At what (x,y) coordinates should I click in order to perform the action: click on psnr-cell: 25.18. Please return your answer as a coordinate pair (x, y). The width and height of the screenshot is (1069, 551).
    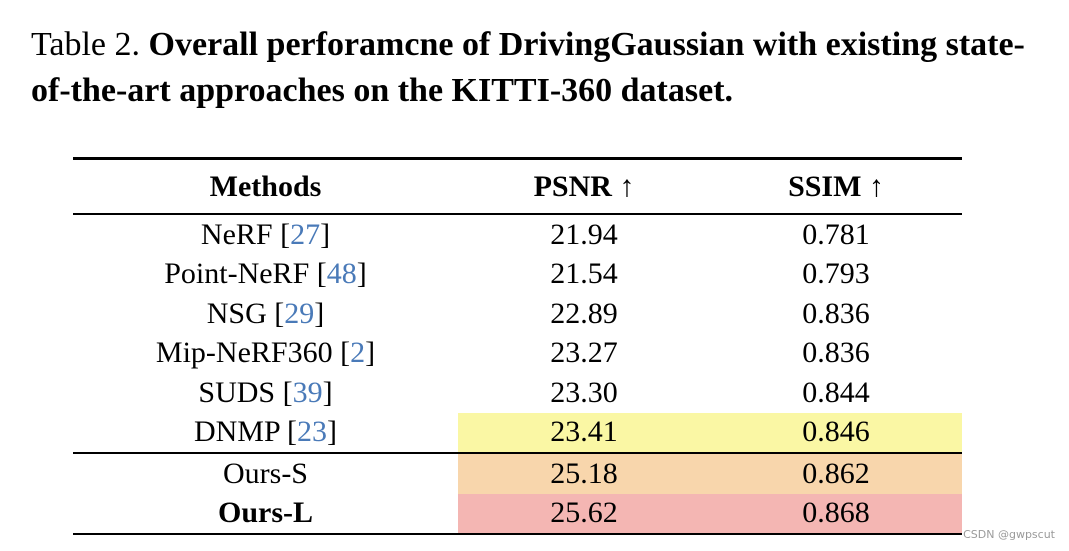
    Looking at the image, I should click on (584, 473).